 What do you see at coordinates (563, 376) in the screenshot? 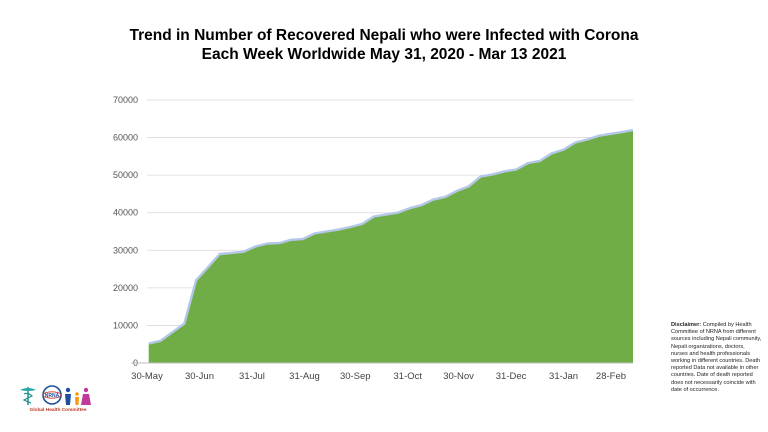
I see `x-tick-label: 31-Jan` at bounding box center [563, 376].